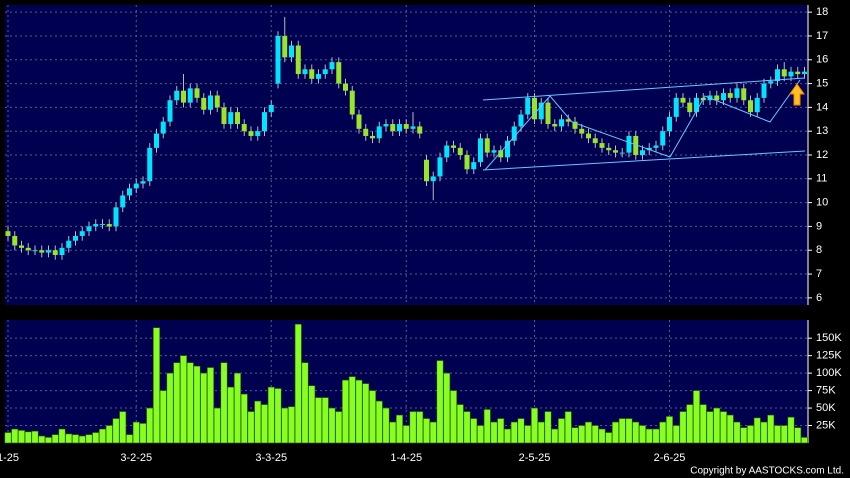 This screenshot has width=850, height=478. Describe the element at coordinates (829, 373) in the screenshot. I see `y-tick-label: 100K` at that location.